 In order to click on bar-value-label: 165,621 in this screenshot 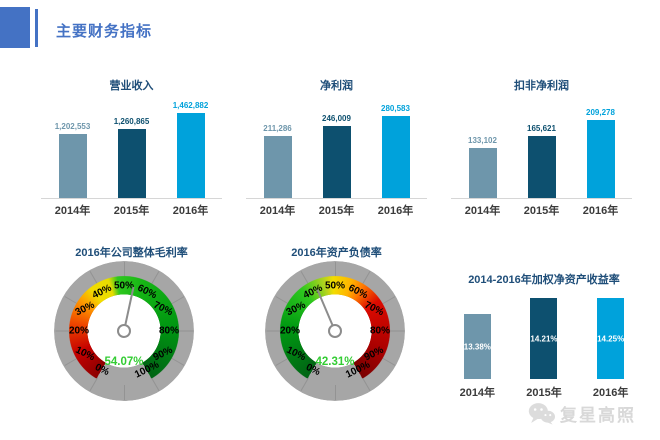, I will do `click(541, 128)`.